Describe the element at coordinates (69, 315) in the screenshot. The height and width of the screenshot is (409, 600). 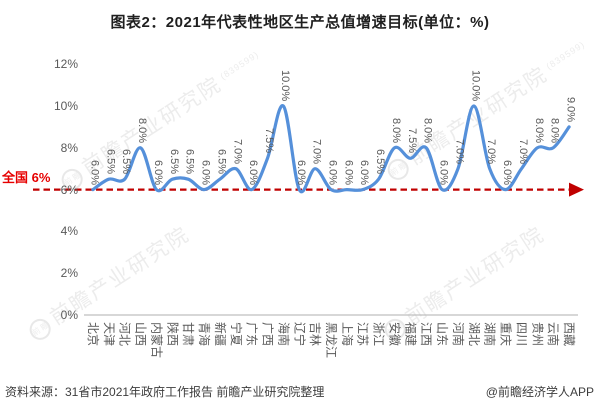
I see `y-tick-label: 0%` at that location.